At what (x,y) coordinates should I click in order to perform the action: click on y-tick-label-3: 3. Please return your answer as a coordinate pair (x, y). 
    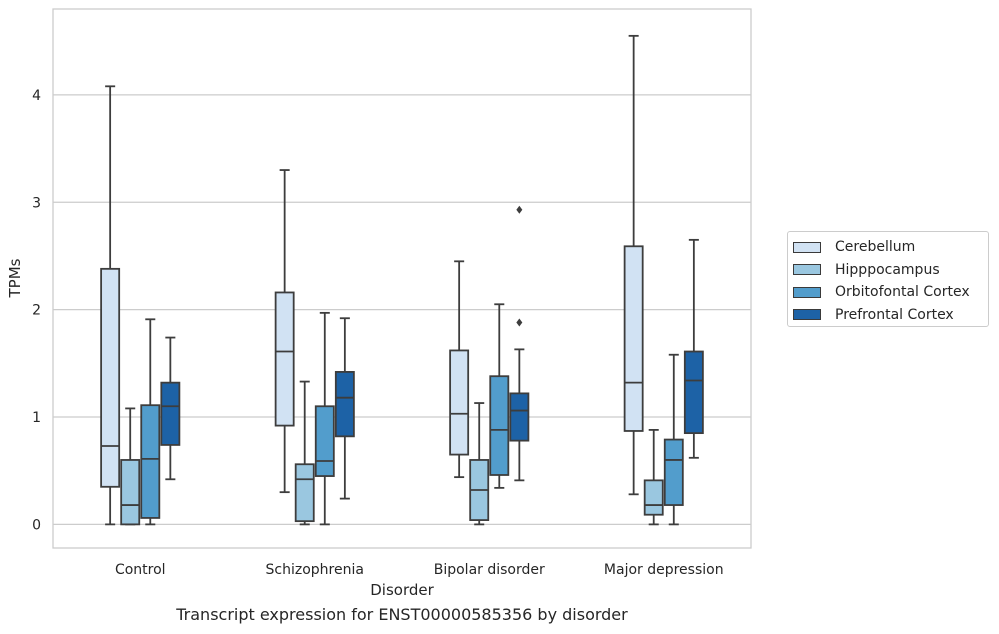
    Looking at the image, I should click on (36, 203).